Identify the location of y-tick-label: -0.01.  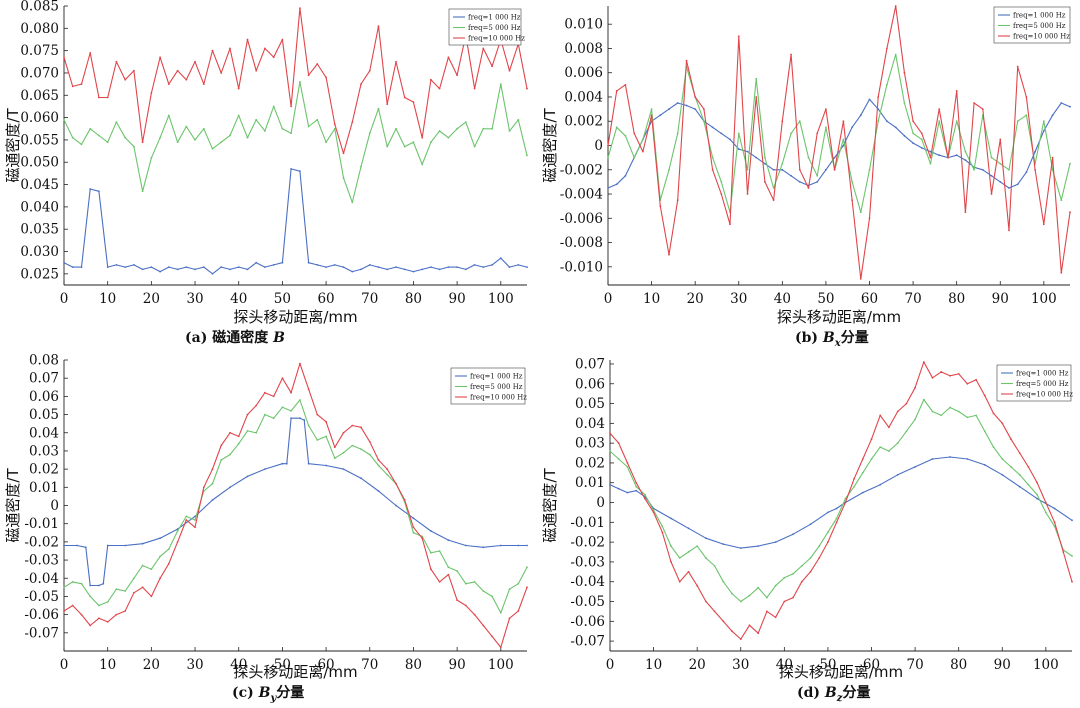
(41, 524).